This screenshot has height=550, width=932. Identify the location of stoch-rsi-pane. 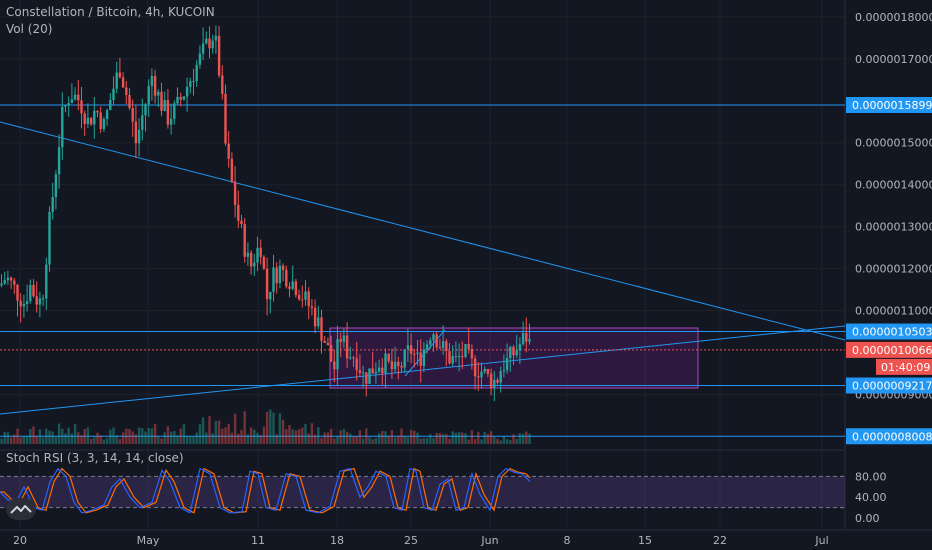
(422, 490).